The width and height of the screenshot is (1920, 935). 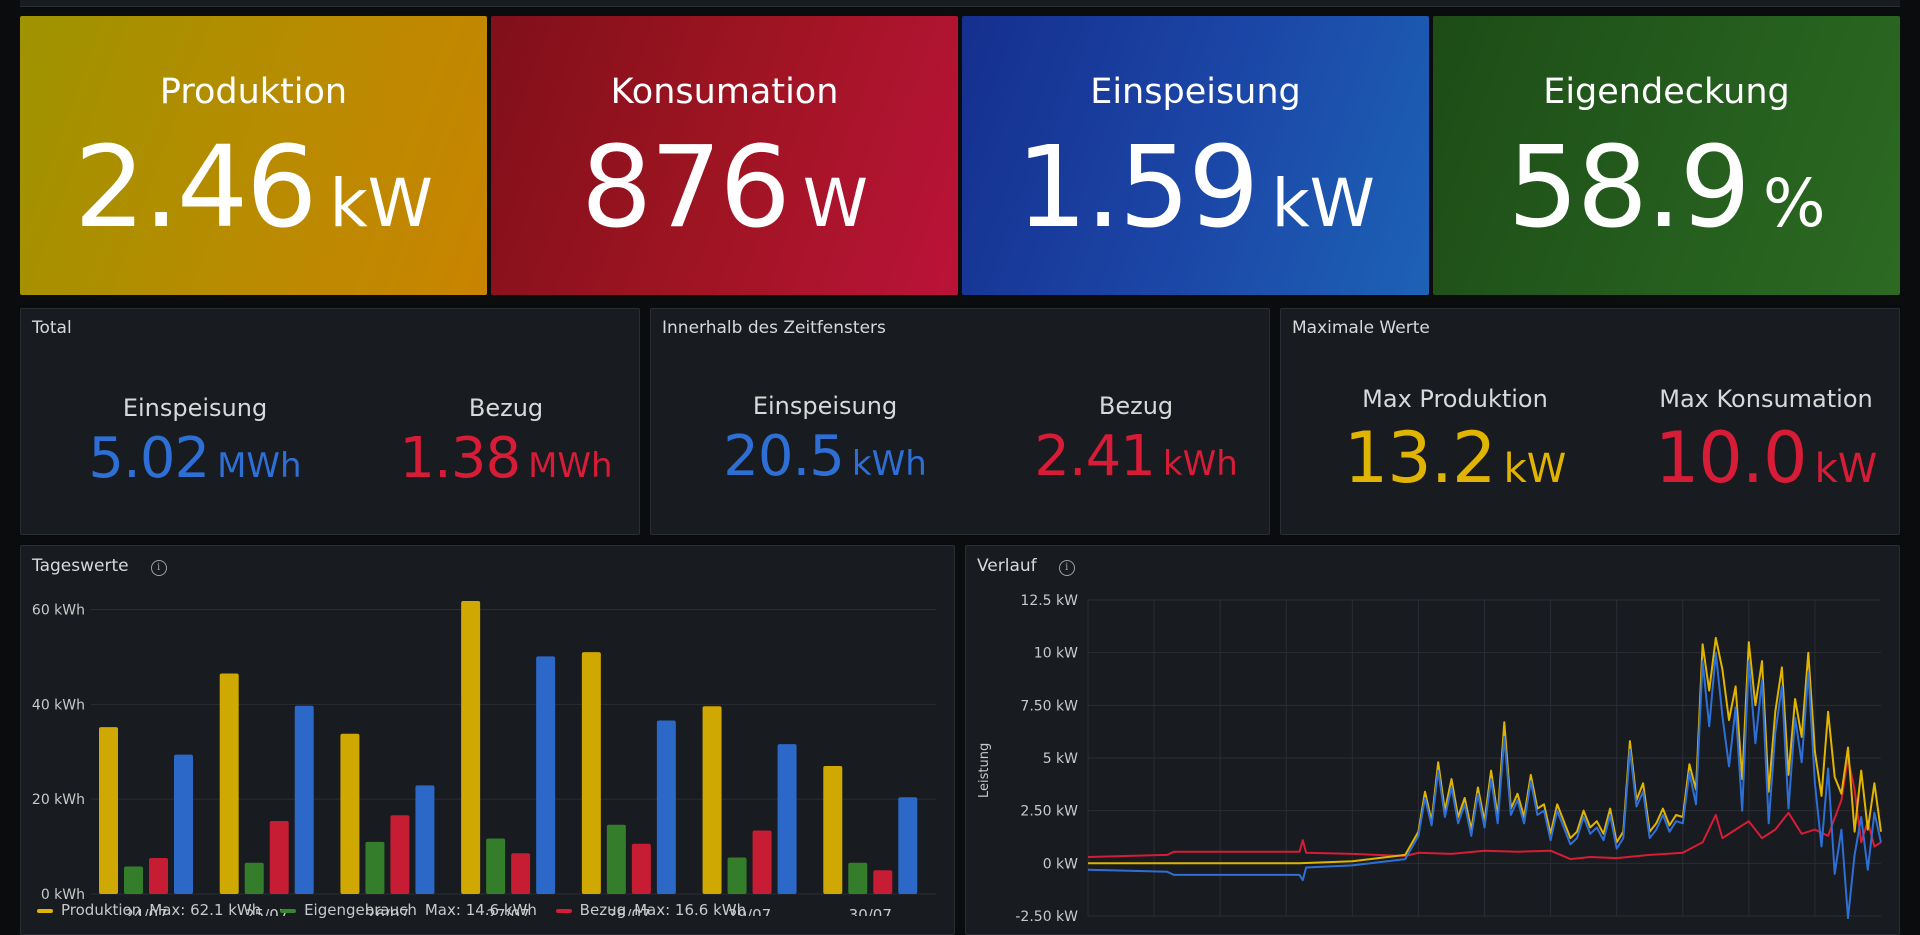 I want to click on stat-value: 58.9, so click(x=1628, y=188).